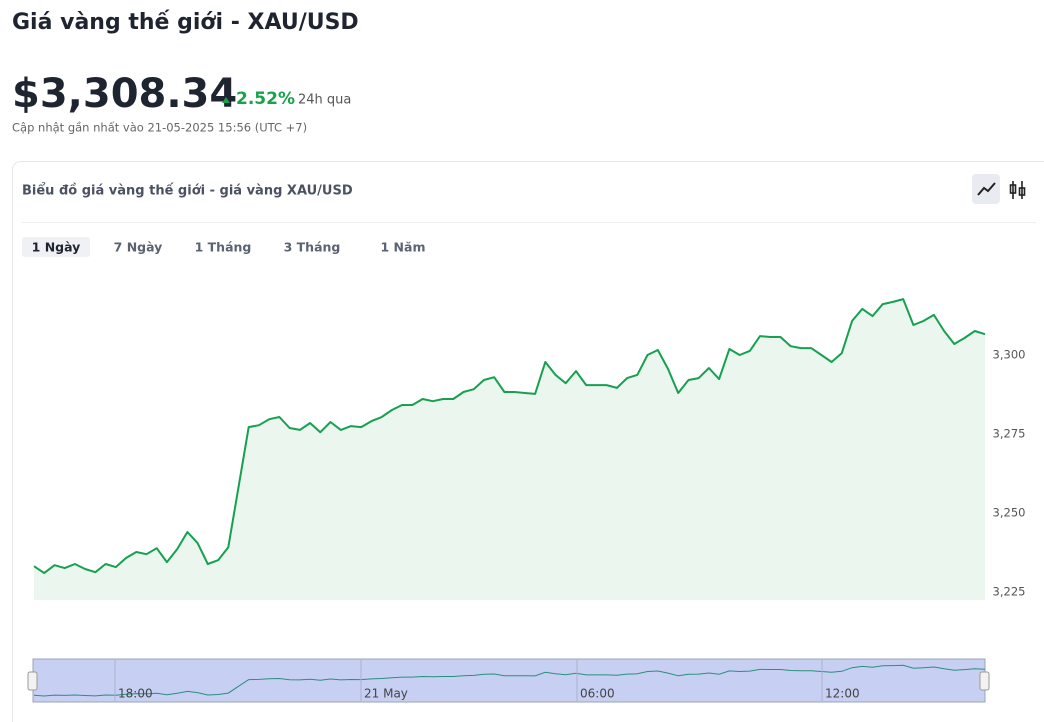 The width and height of the screenshot is (1044, 722). I want to click on navigator-label: 06:00, so click(597, 694).